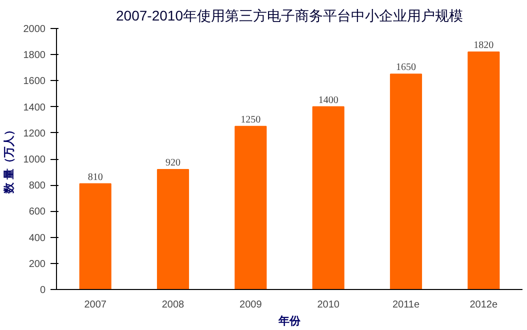 Image resolution: width=527 pixels, height=330 pixels. What do you see at coordinates (34, 82) in the screenshot?
I see `y-tick-label: 1600` at bounding box center [34, 82].